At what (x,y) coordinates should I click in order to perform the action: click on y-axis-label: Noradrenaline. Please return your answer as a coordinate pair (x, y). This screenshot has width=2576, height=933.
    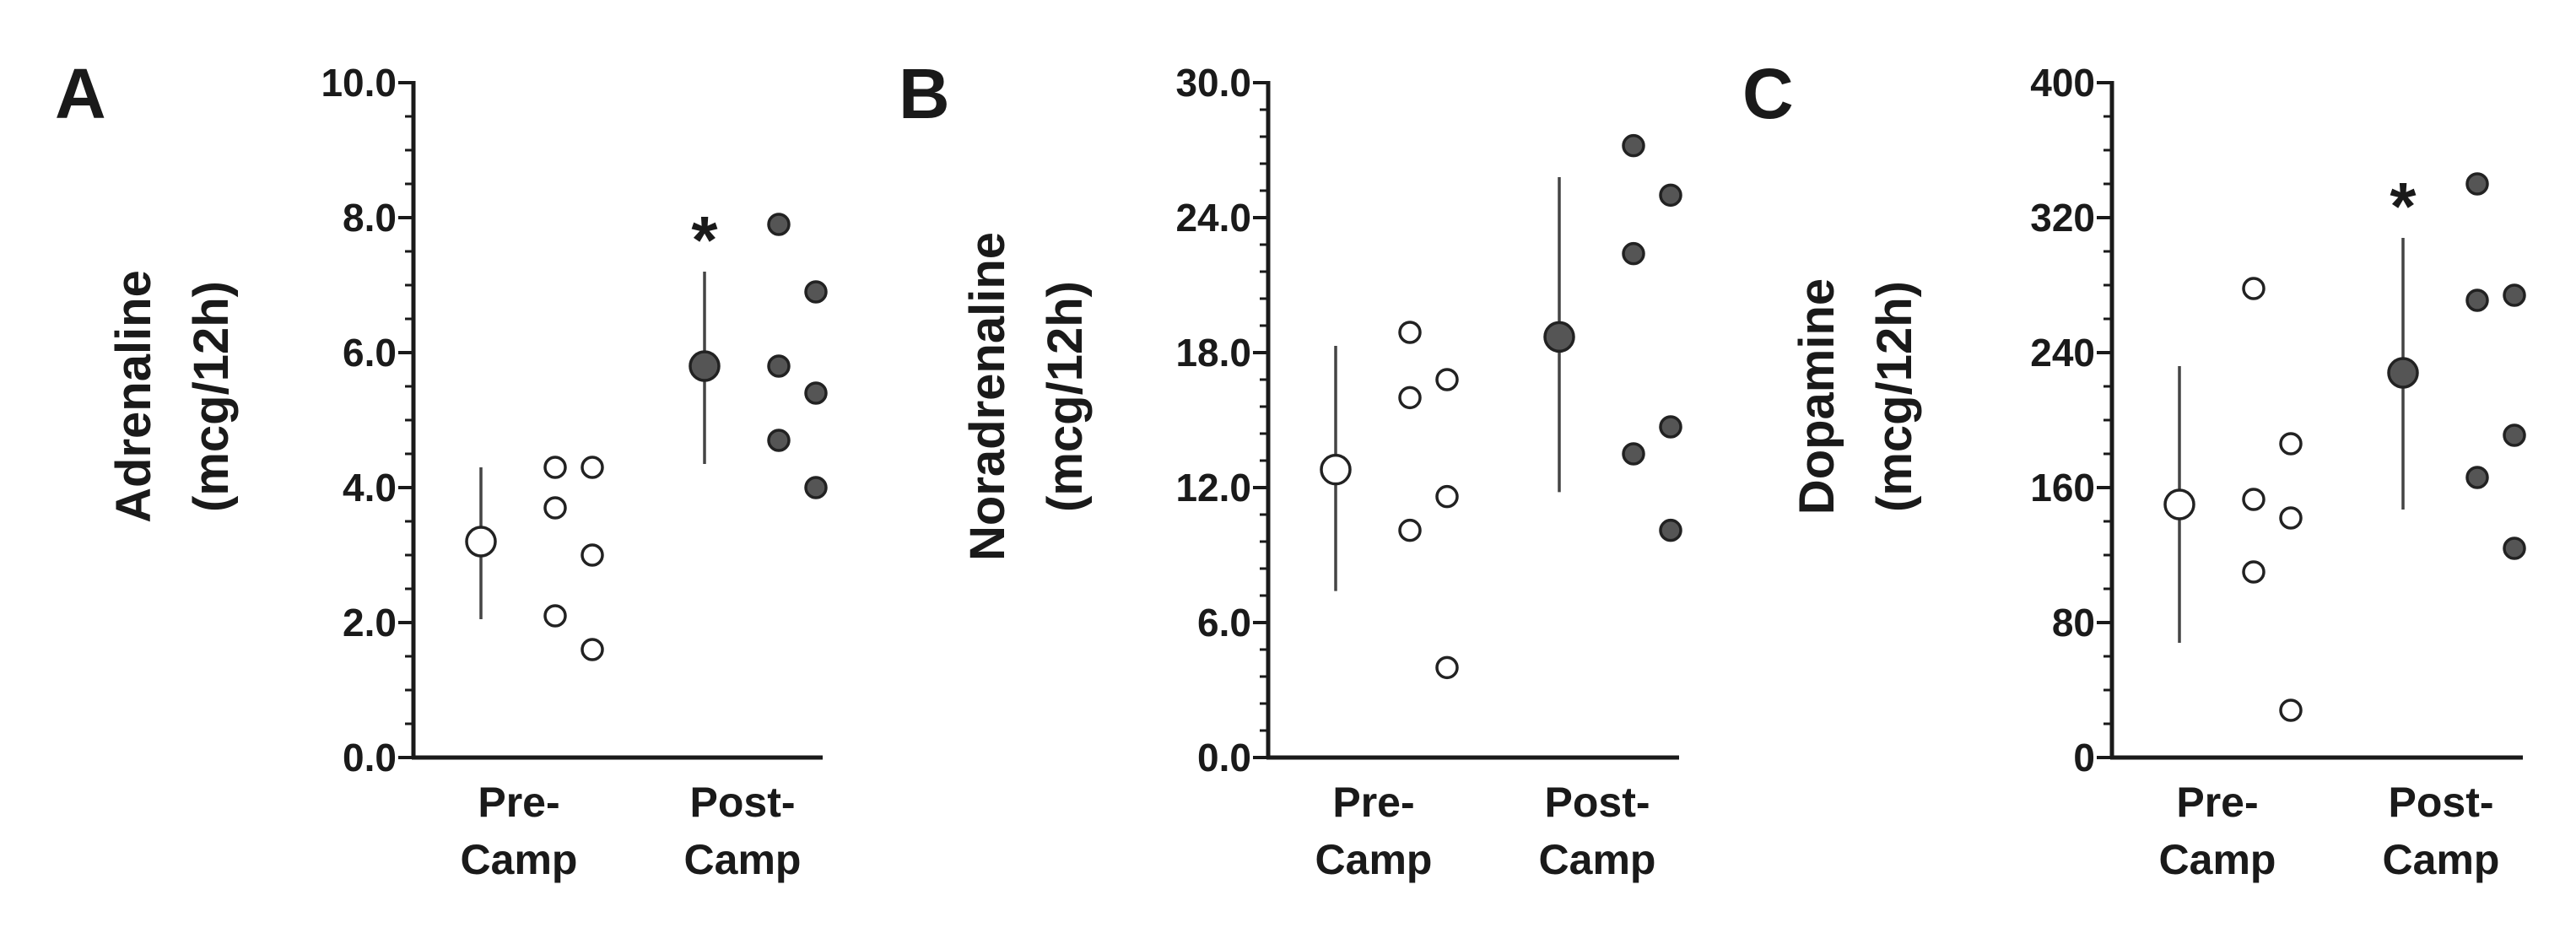
    Looking at the image, I should click on (988, 396).